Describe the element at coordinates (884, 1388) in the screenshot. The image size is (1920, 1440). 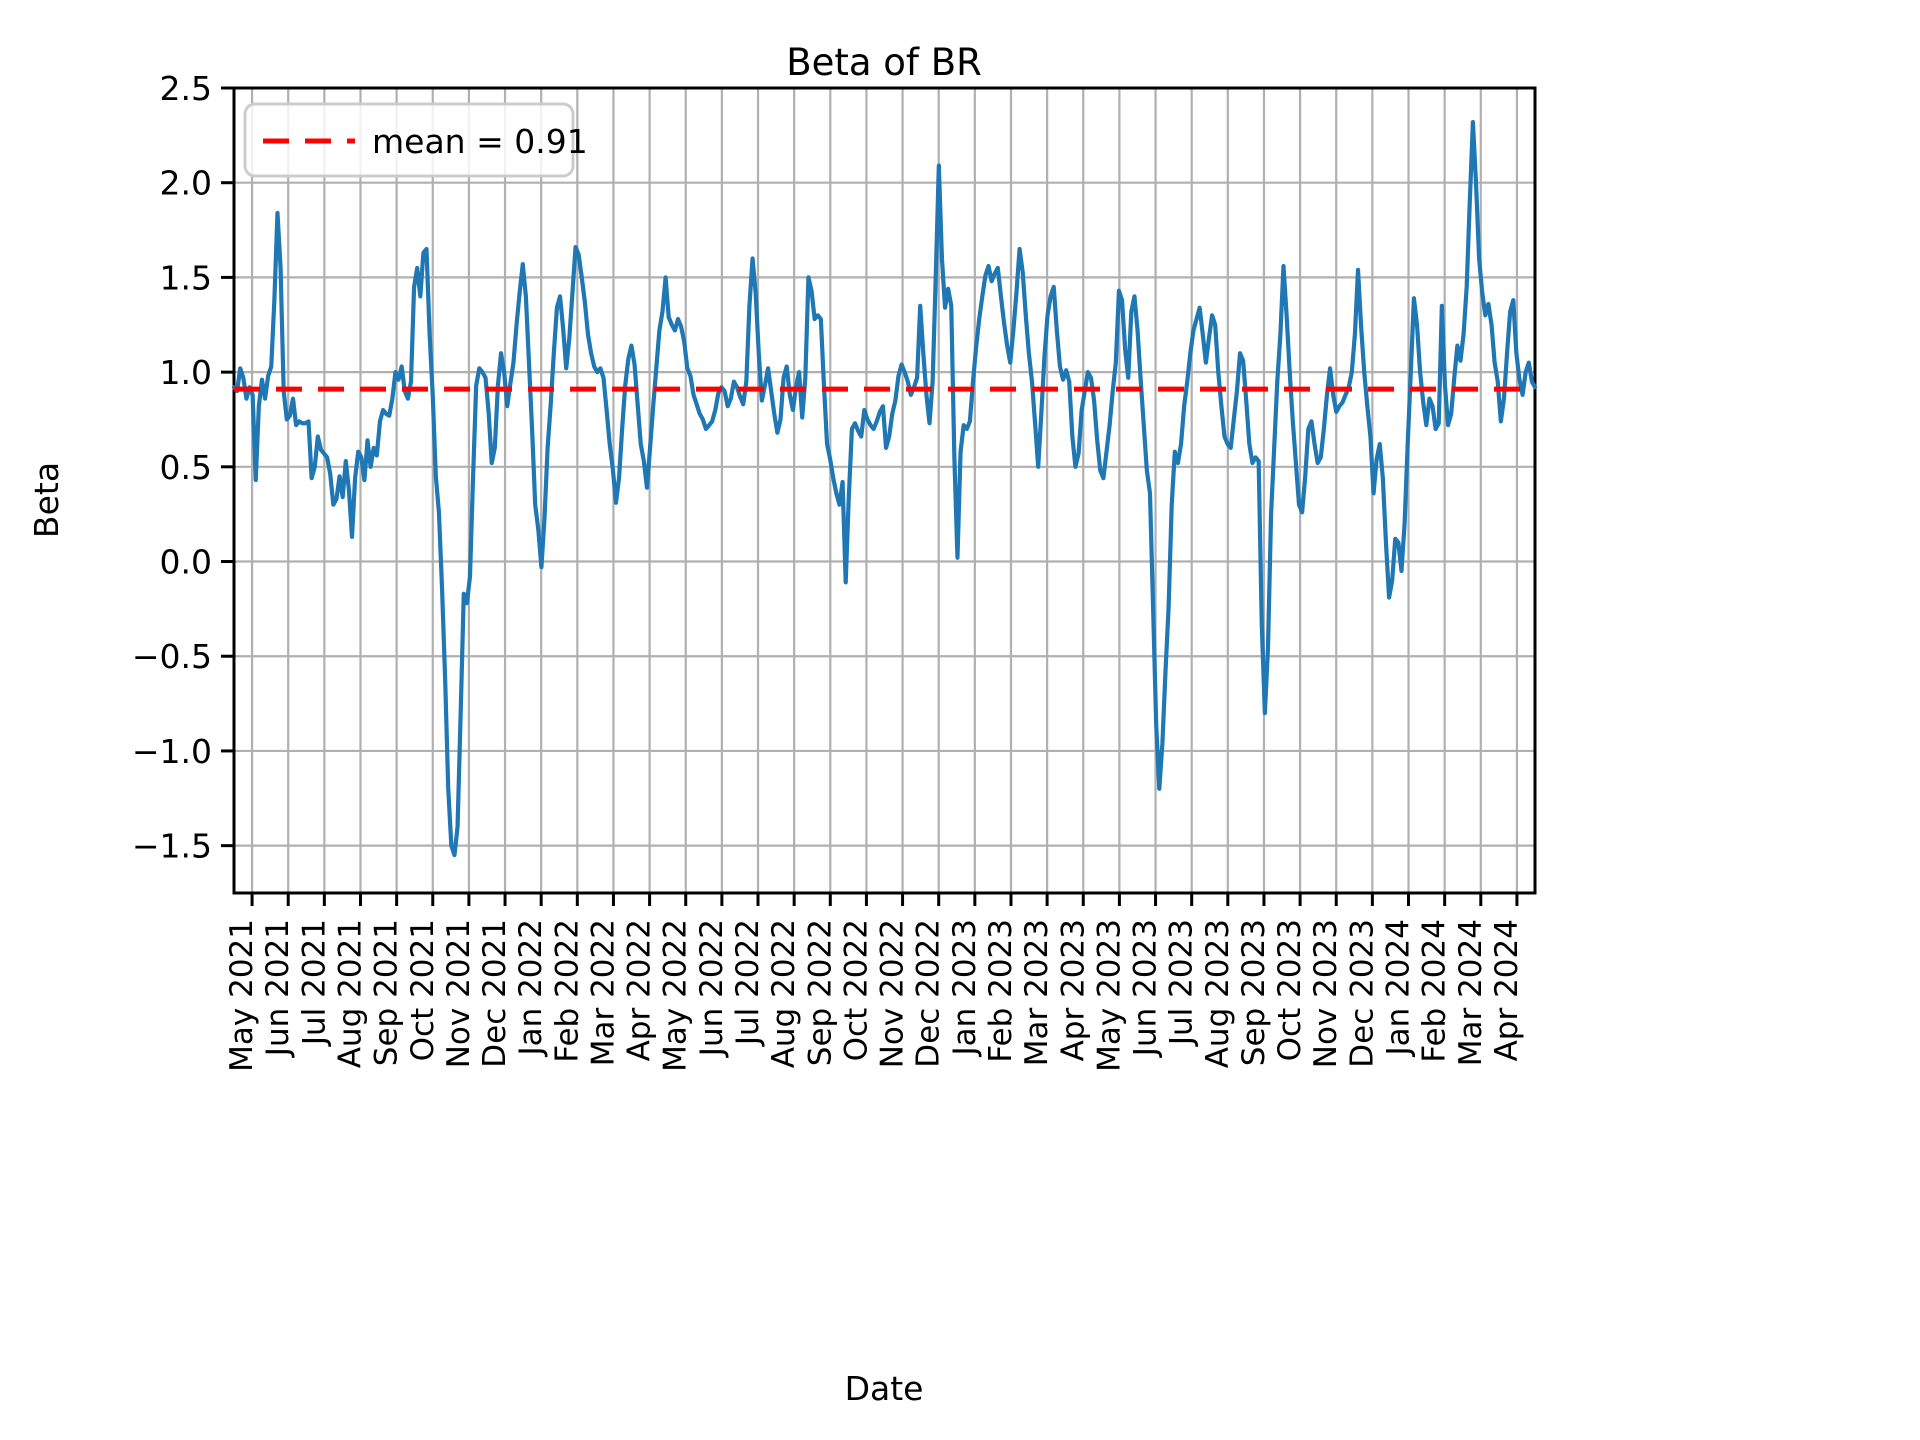
I see `x-axis-title: Date` at that location.